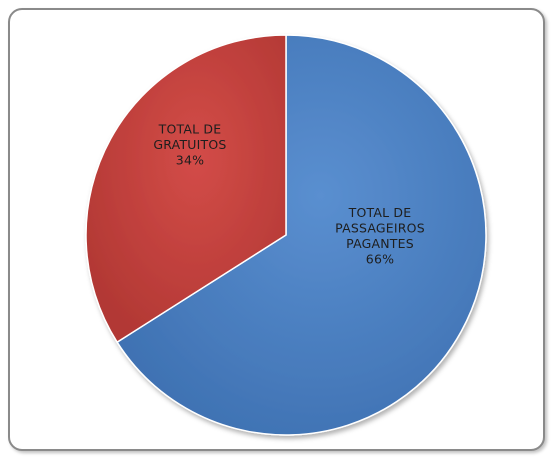  Describe the element at coordinates (190, 160) in the screenshot. I see `slice-percent: 34%` at that location.